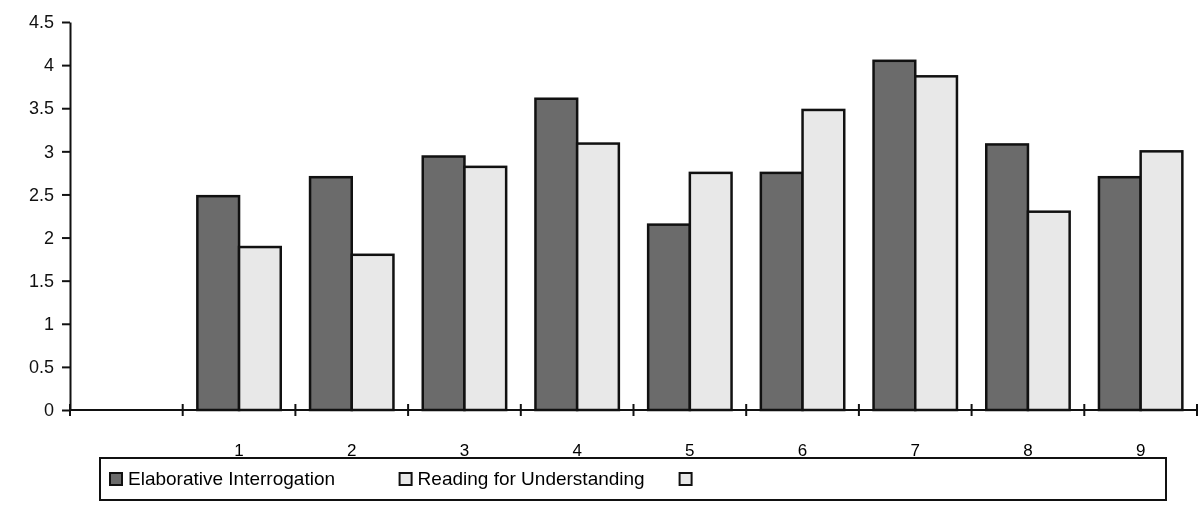 The image size is (1204, 529). What do you see at coordinates (41, 280) in the screenshot?
I see `y-tick-label: 1.5` at bounding box center [41, 280].